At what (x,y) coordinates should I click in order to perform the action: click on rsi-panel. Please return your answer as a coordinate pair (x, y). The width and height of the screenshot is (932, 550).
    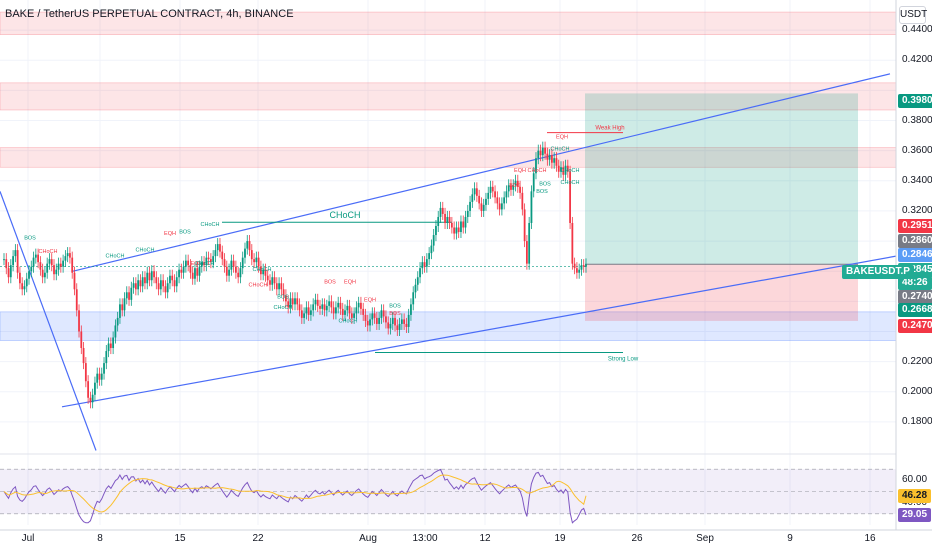
    Looking at the image, I should click on (448, 488).